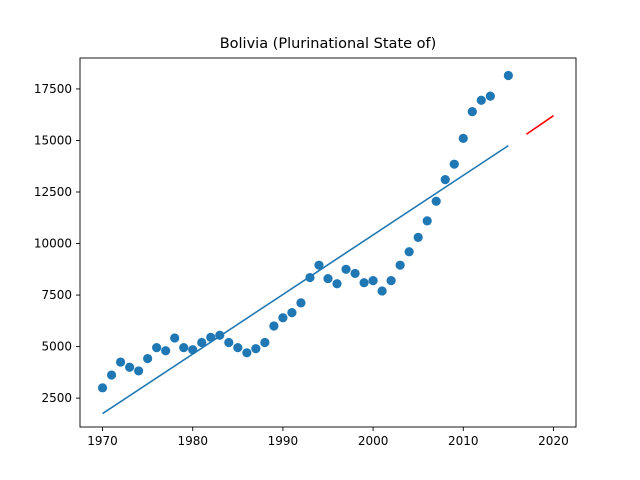  I want to click on data-point-1972, so click(120, 362).